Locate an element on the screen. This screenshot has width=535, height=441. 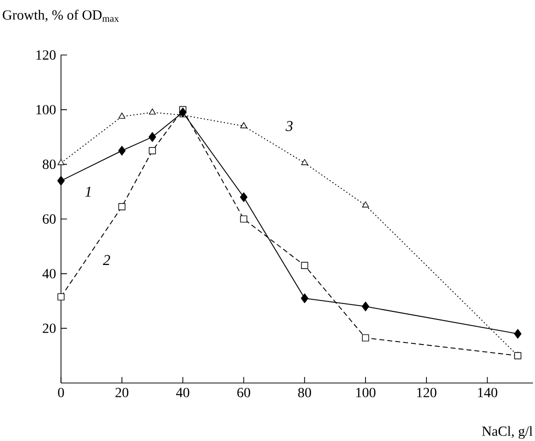
series-label: 3 is located at coordinates (289, 126).